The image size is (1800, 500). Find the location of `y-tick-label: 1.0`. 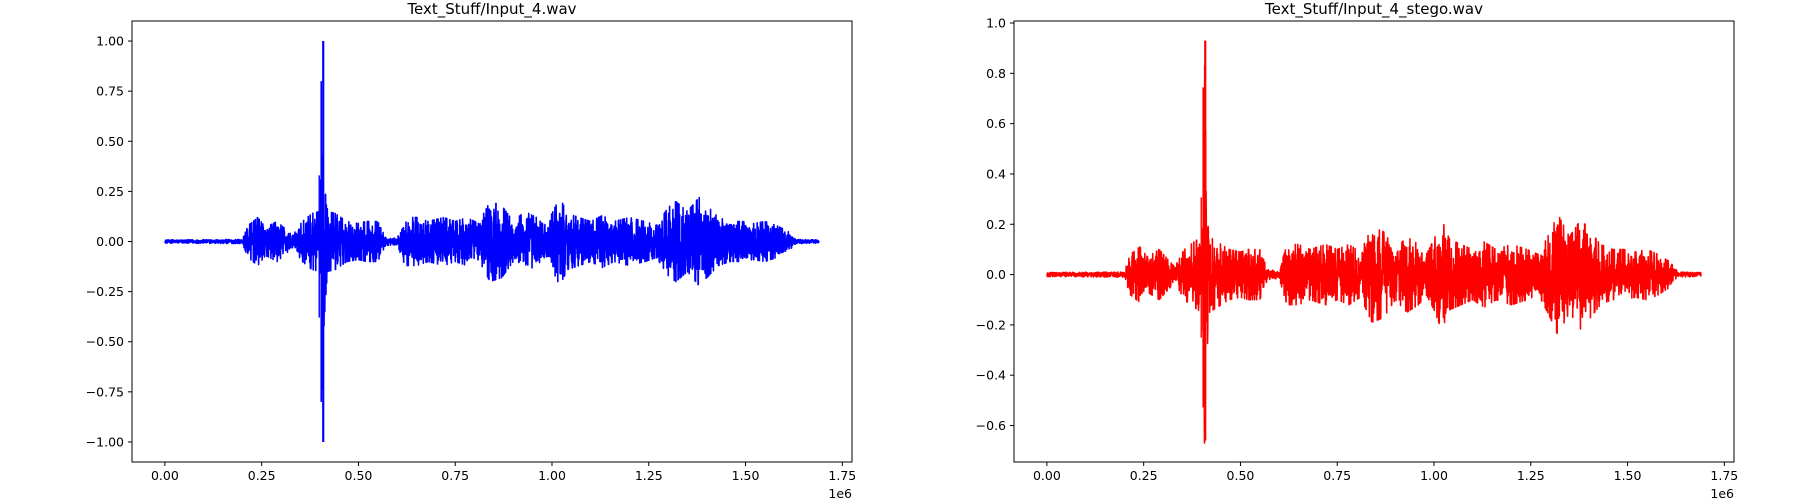

y-tick-label: 1.0 is located at coordinates (996, 23).